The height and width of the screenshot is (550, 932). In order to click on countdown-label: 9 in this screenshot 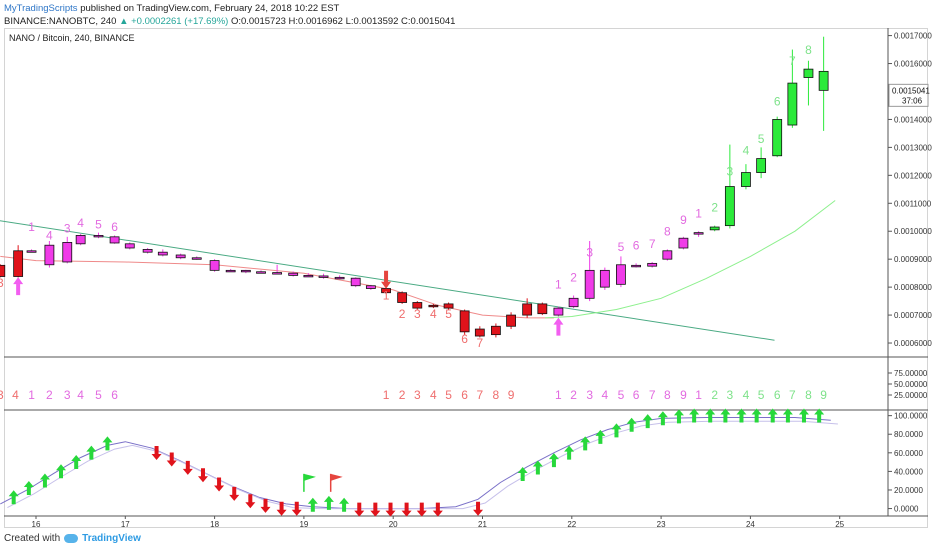, I will do `click(511, 395)`.